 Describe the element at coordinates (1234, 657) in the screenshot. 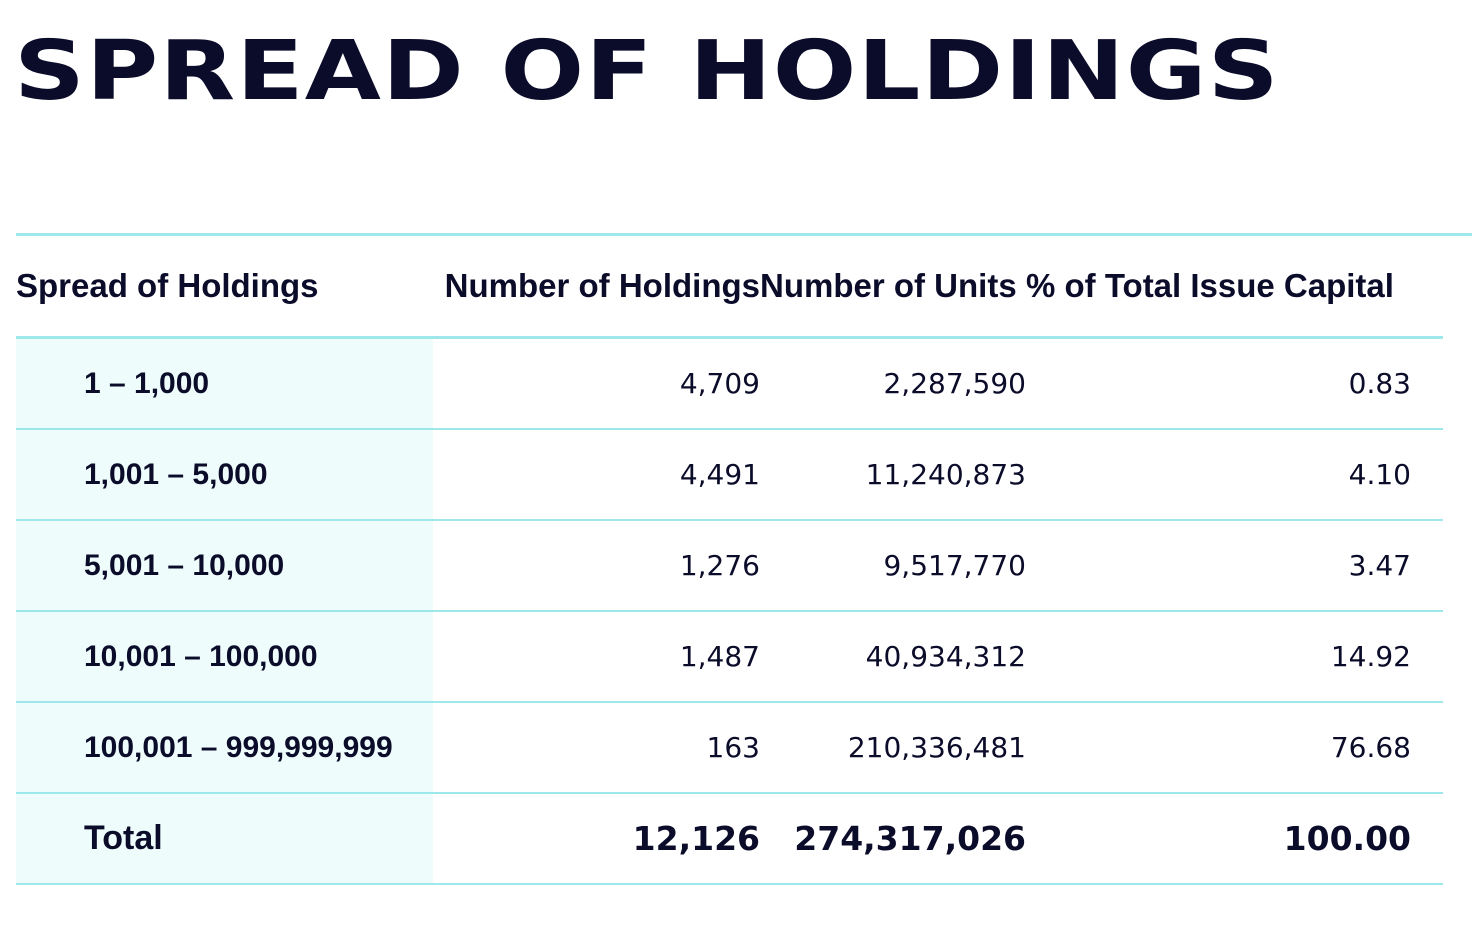

I see `percent-cell: 14.92` at that location.